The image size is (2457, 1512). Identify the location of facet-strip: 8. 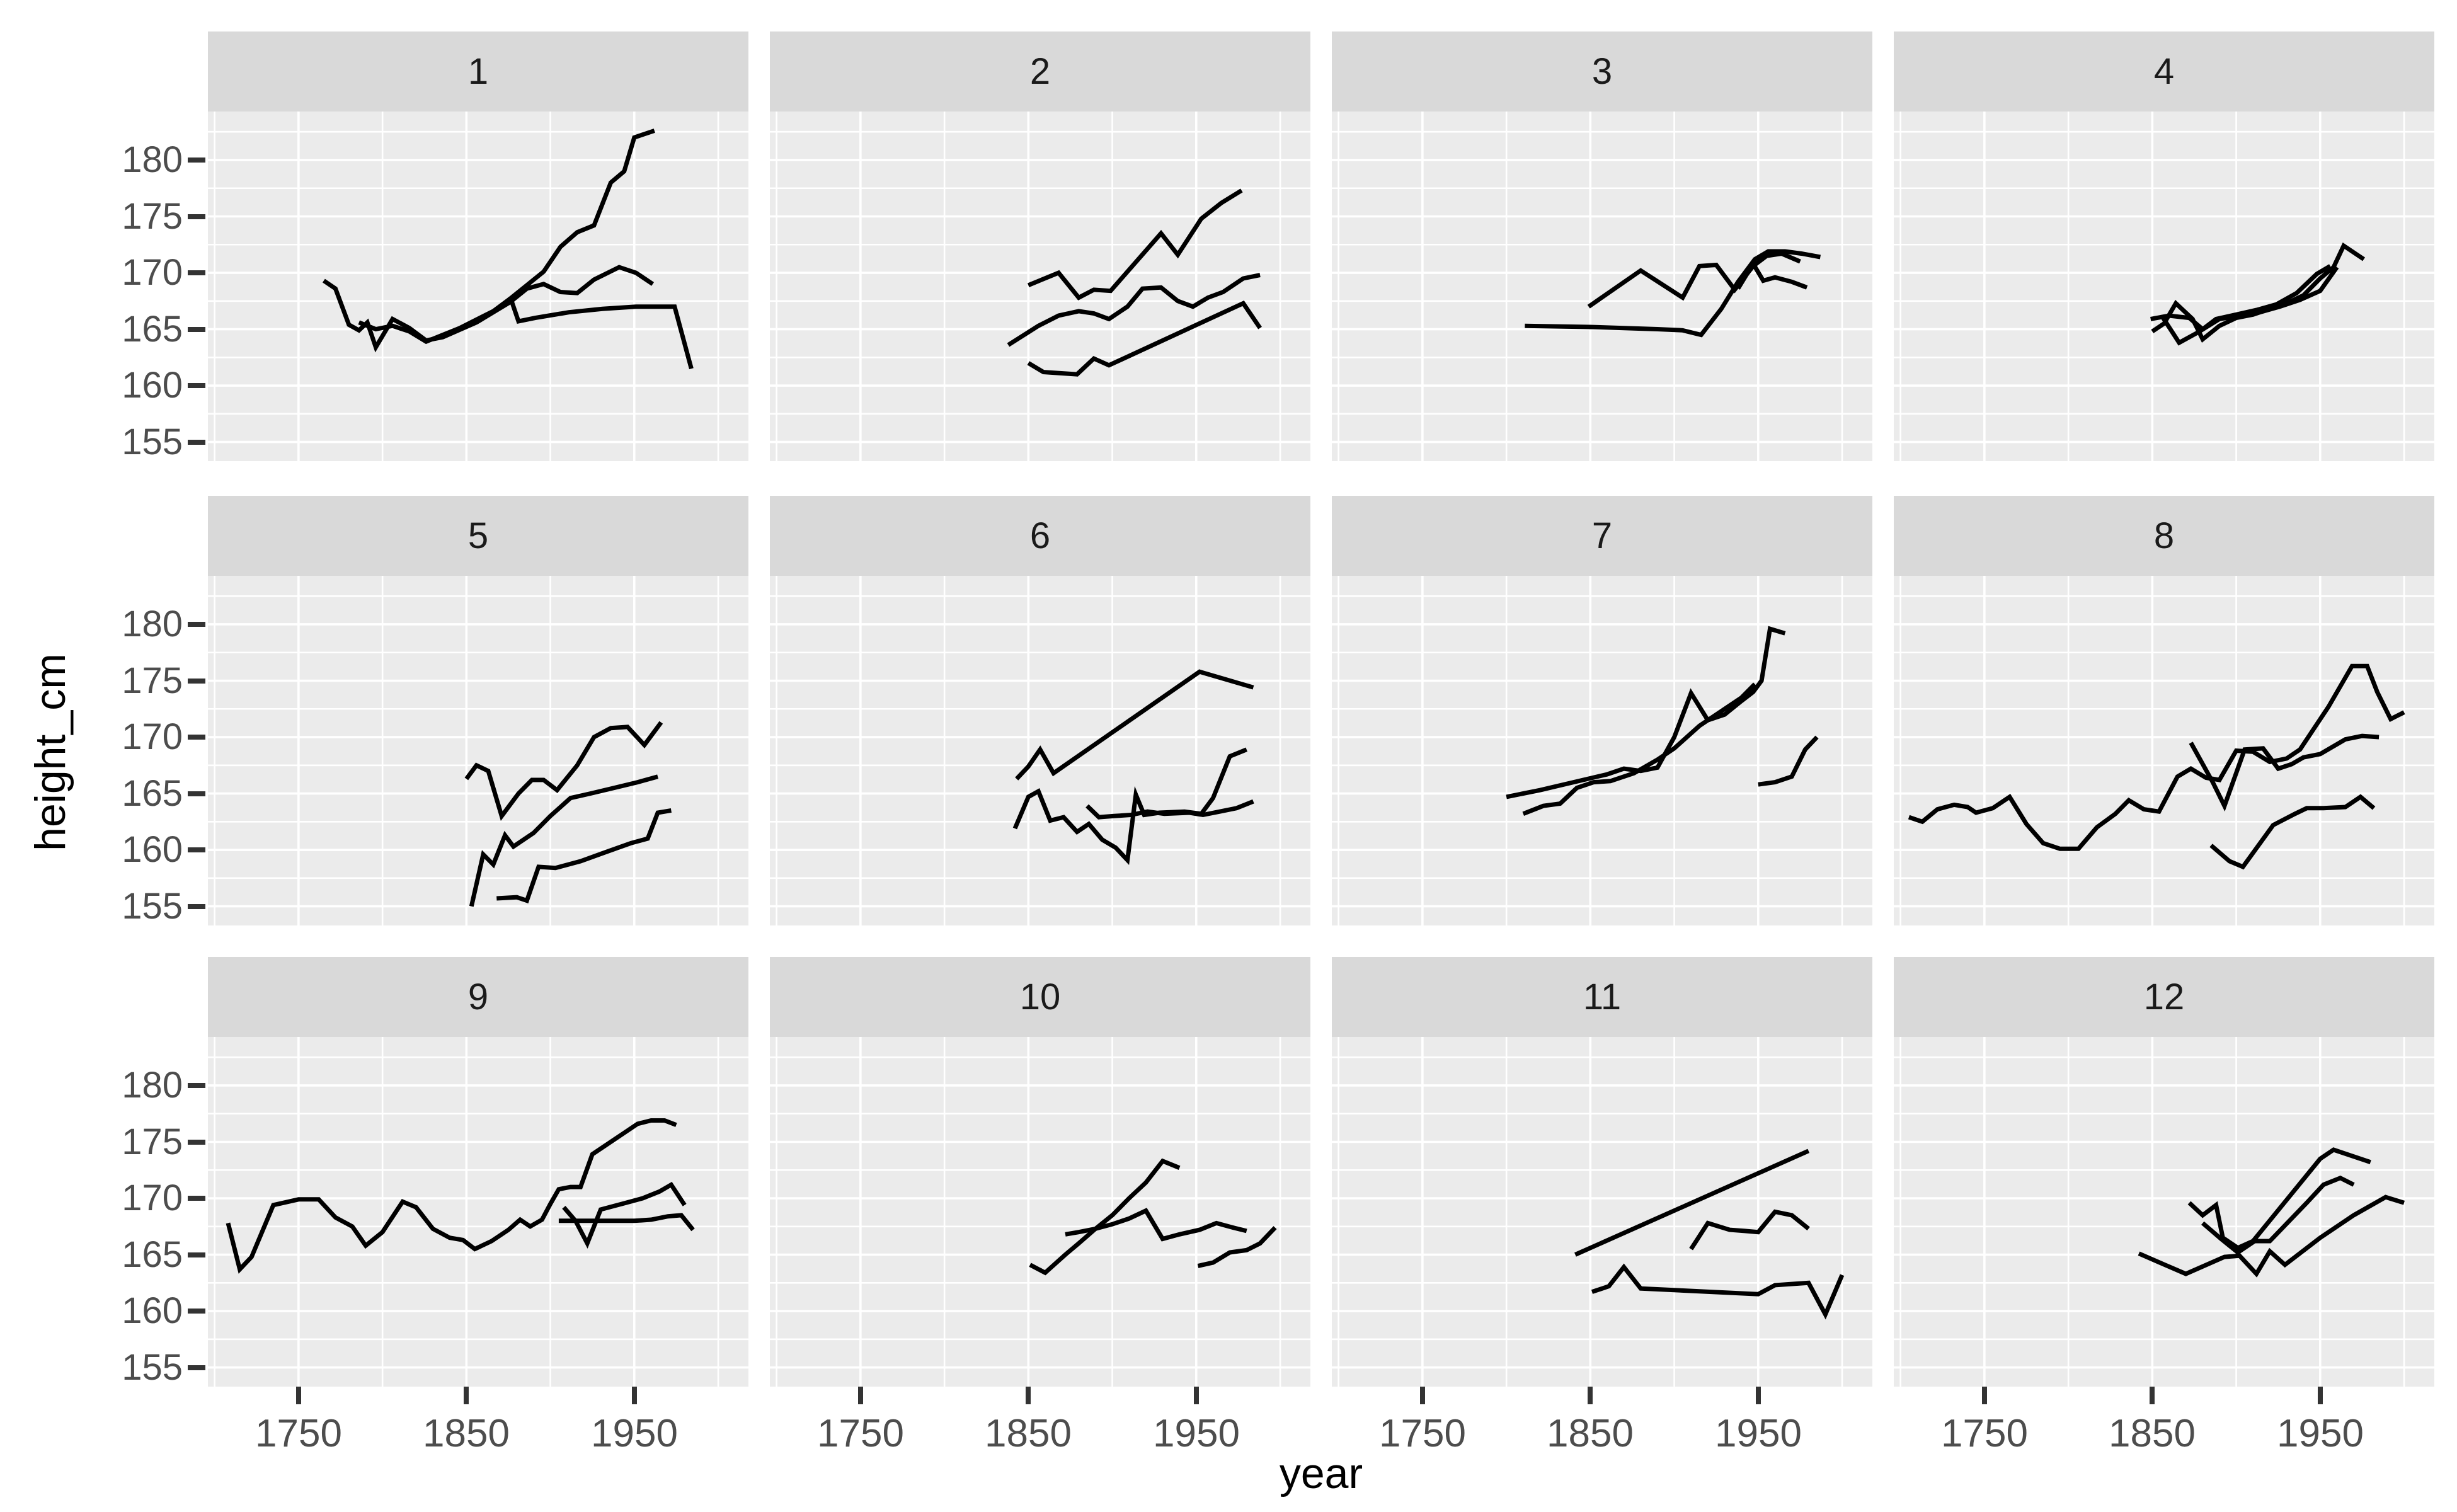
(2164, 536).